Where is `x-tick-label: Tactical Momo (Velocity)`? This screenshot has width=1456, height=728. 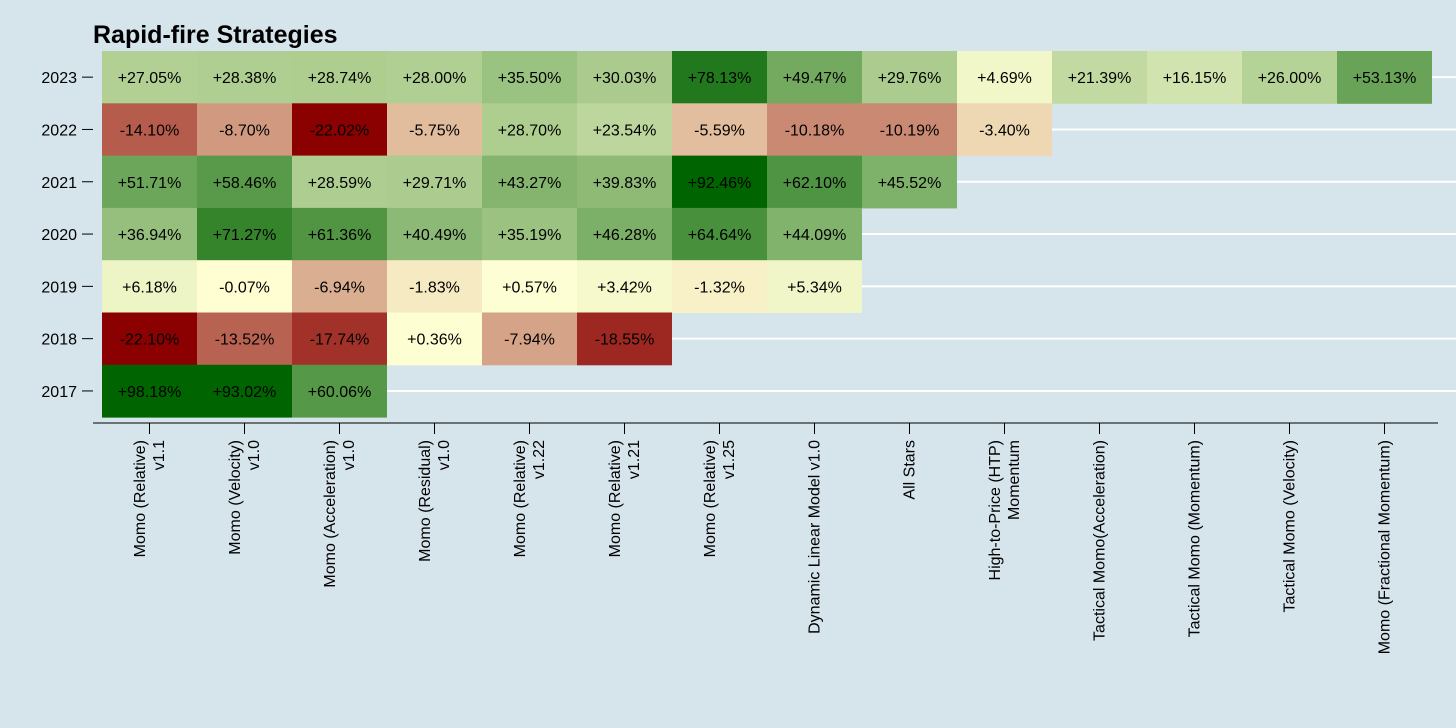
x-tick-label: Tactical Momo (Velocity) is located at coordinates (1290, 526).